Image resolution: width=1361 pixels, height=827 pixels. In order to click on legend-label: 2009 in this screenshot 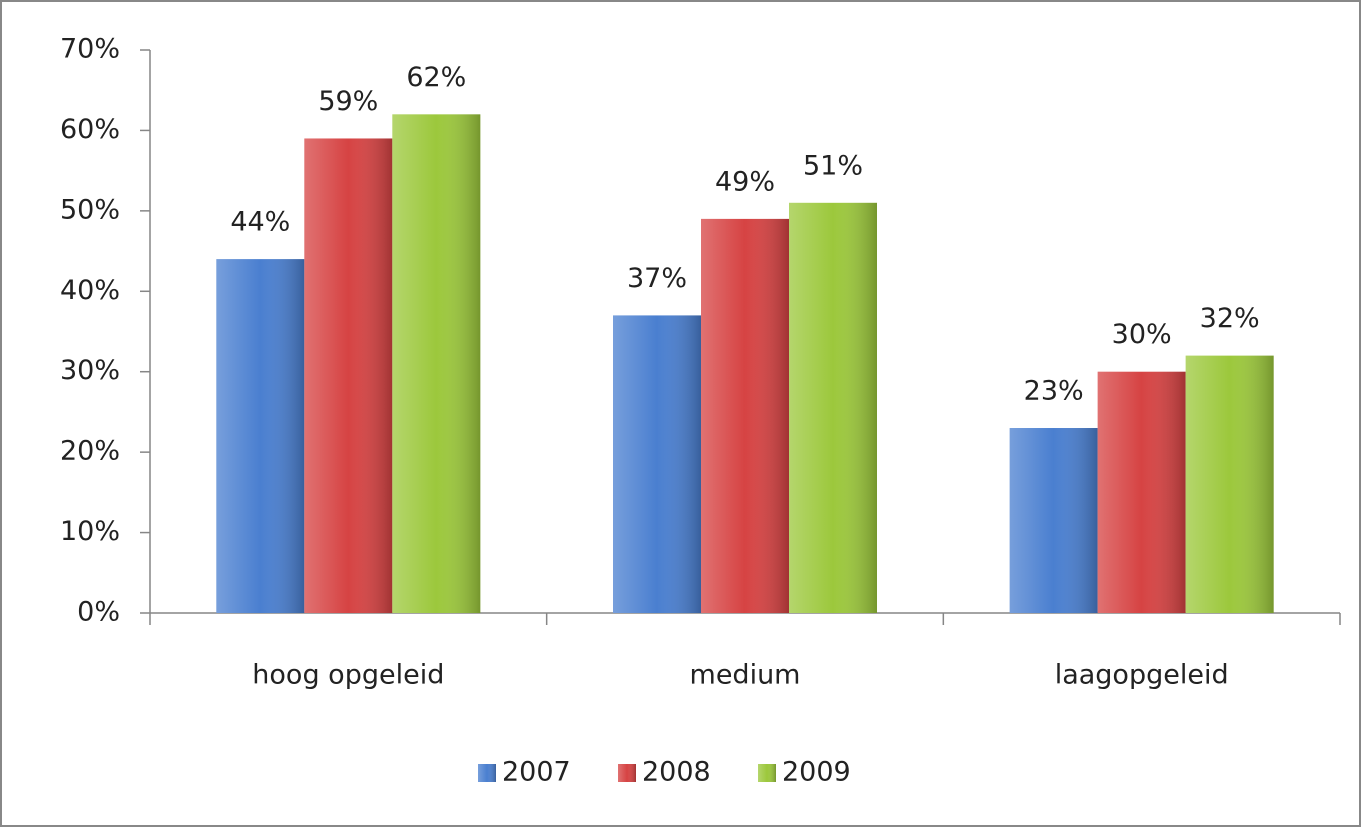, I will do `click(816, 772)`.